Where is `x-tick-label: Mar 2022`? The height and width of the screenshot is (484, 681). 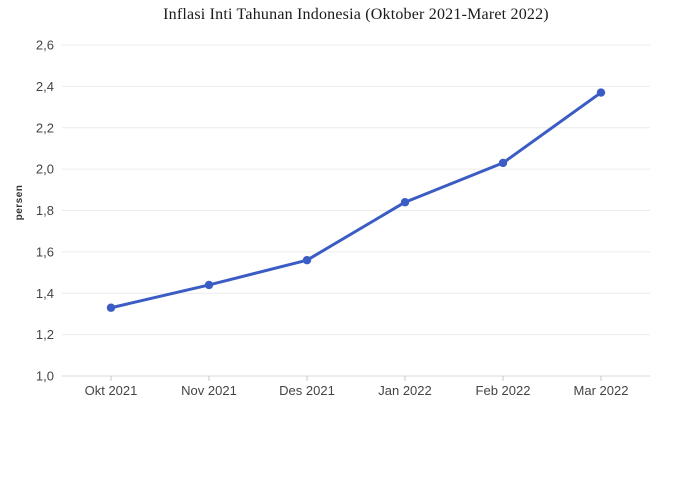
x-tick-label: Mar 2022 is located at coordinates (601, 390).